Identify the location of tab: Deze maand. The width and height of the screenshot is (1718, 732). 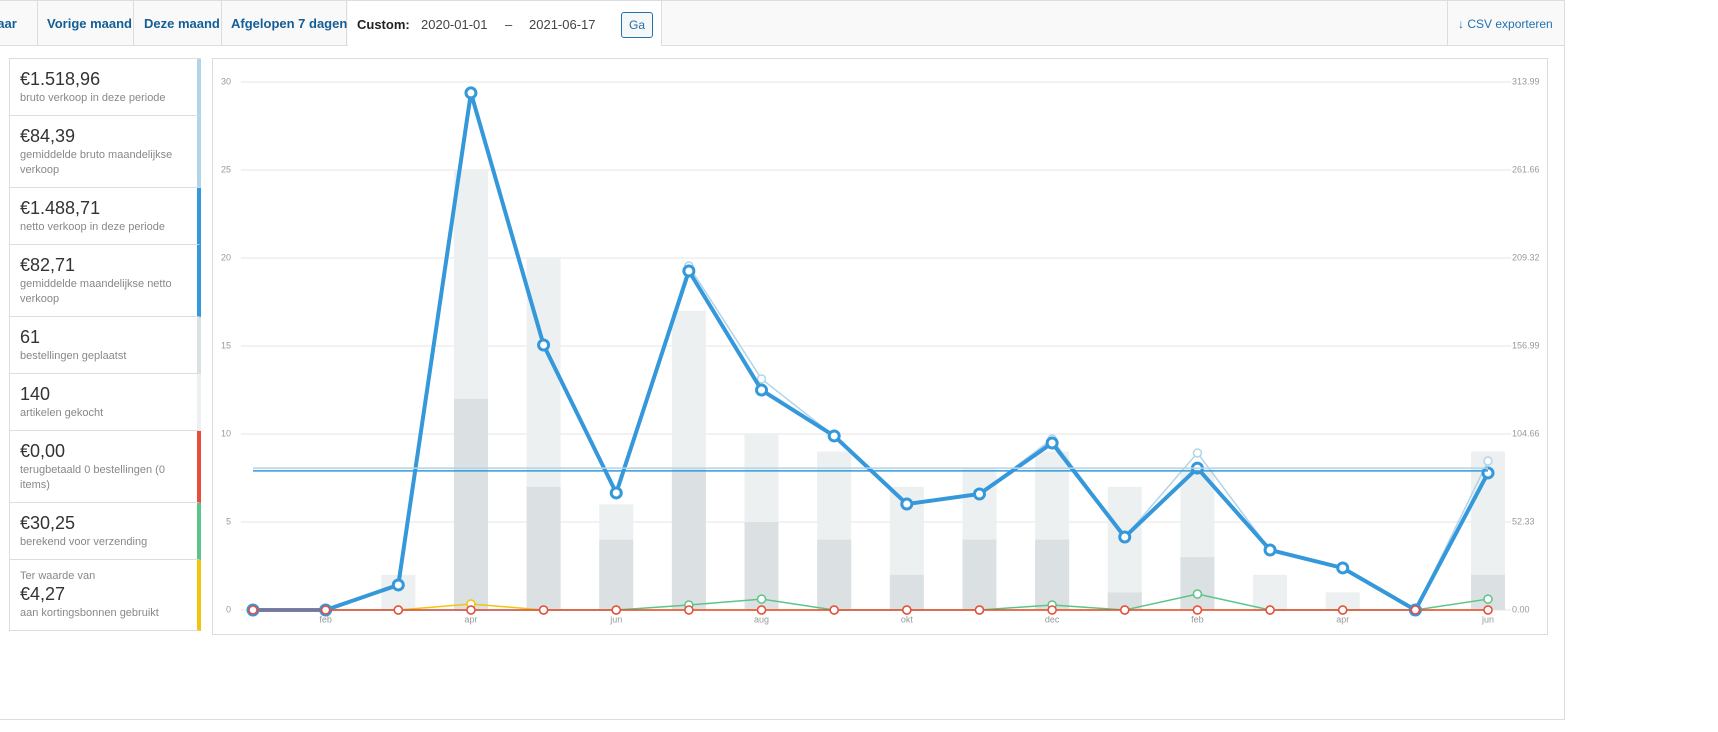
(178, 23).